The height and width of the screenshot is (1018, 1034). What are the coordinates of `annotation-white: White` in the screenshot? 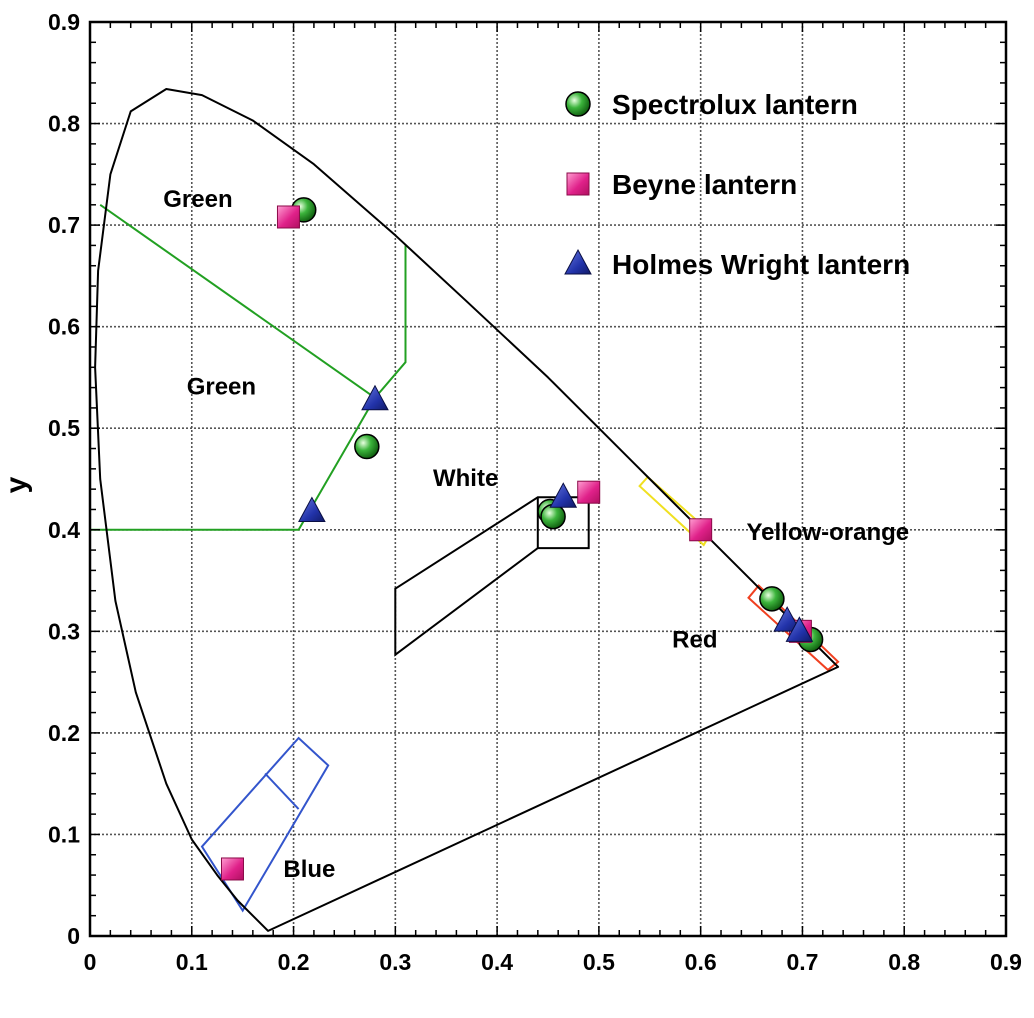 It's located at (465, 478).